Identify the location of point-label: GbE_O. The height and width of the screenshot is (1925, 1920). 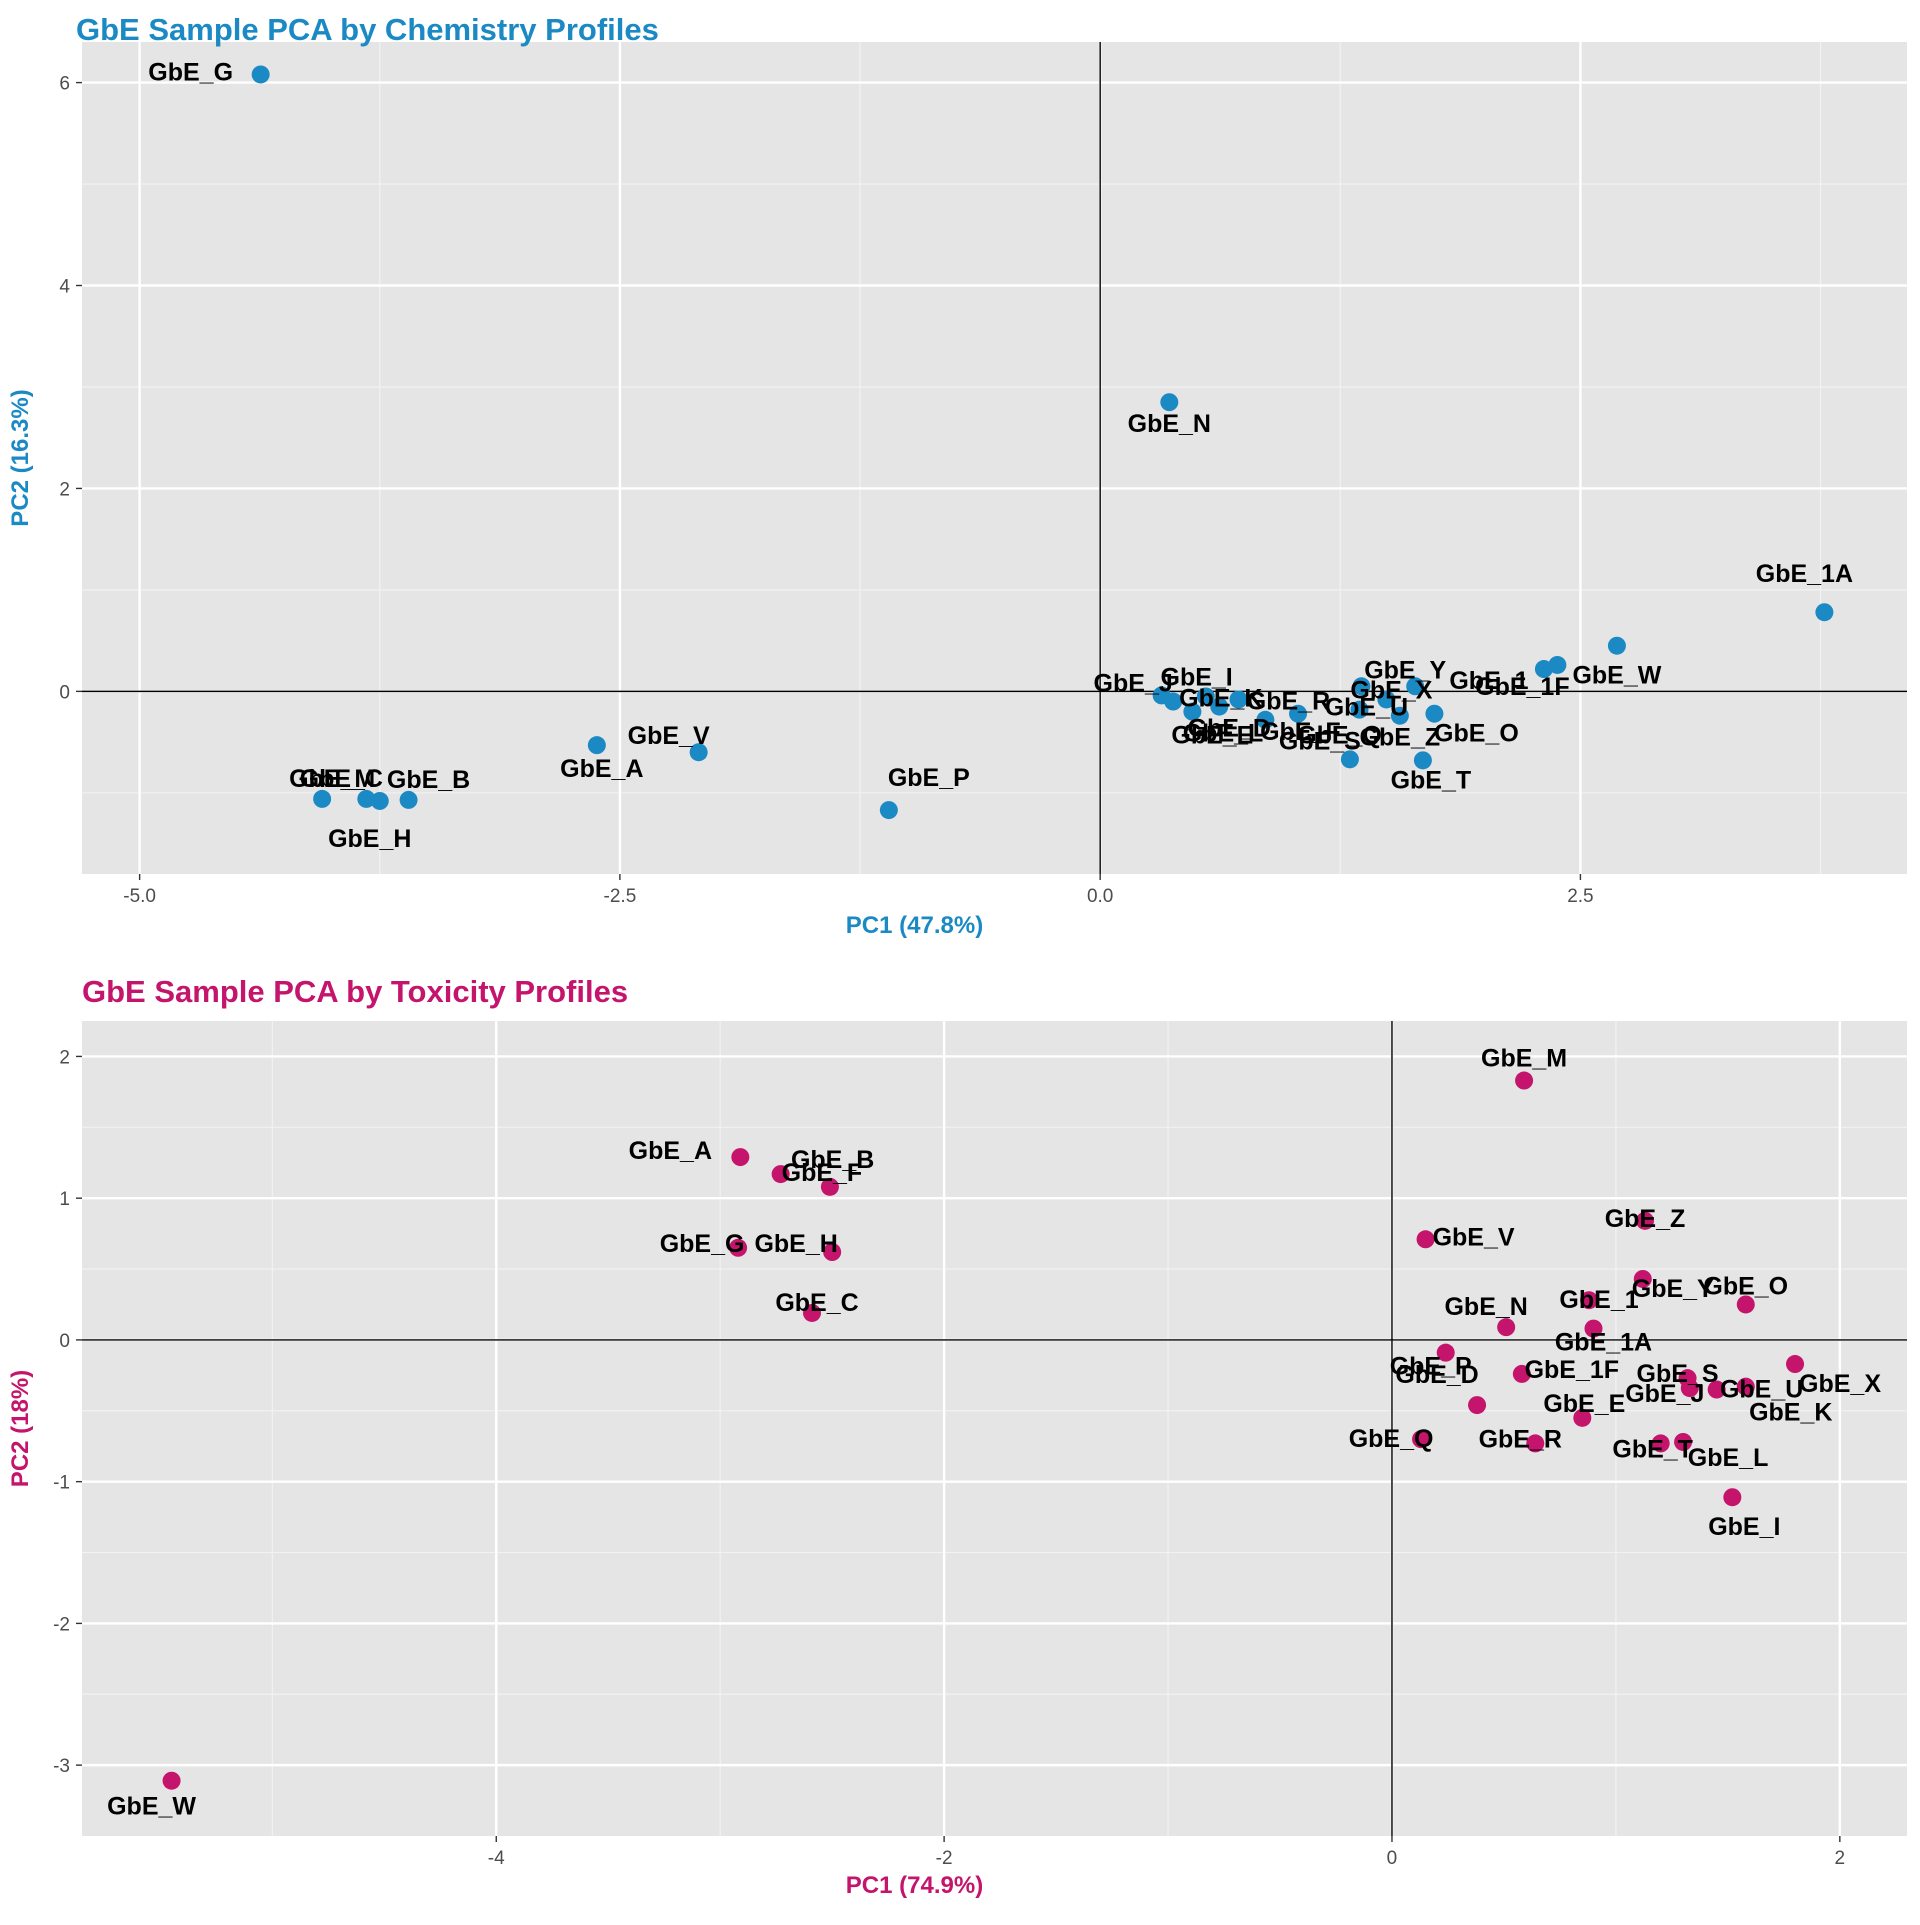
(1476, 734).